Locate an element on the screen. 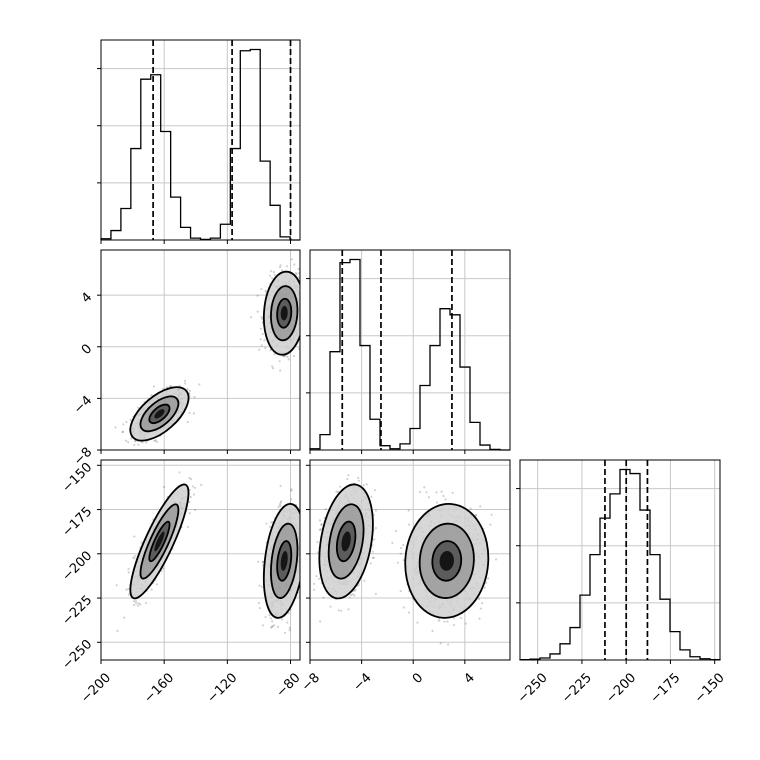 The image size is (760, 760). x-tick-label-param0: −120 is located at coordinates (223, 688).